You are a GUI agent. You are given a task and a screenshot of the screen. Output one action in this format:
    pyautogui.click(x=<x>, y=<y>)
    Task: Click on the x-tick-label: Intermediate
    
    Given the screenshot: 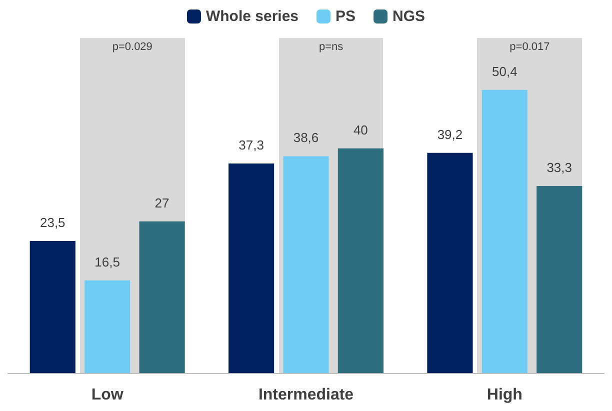 What is the action you would take?
    pyautogui.click(x=306, y=395)
    